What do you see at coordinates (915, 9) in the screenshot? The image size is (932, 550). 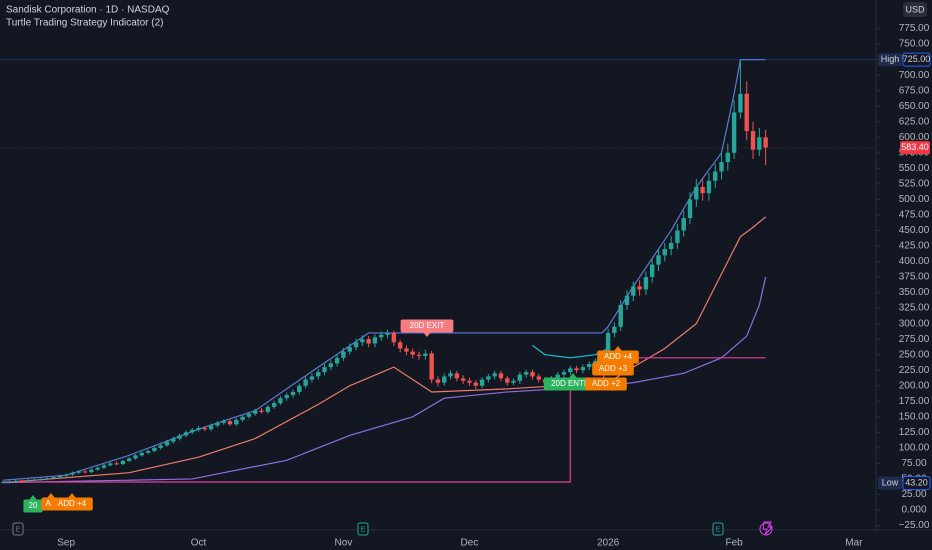 I see `currency-box` at bounding box center [915, 9].